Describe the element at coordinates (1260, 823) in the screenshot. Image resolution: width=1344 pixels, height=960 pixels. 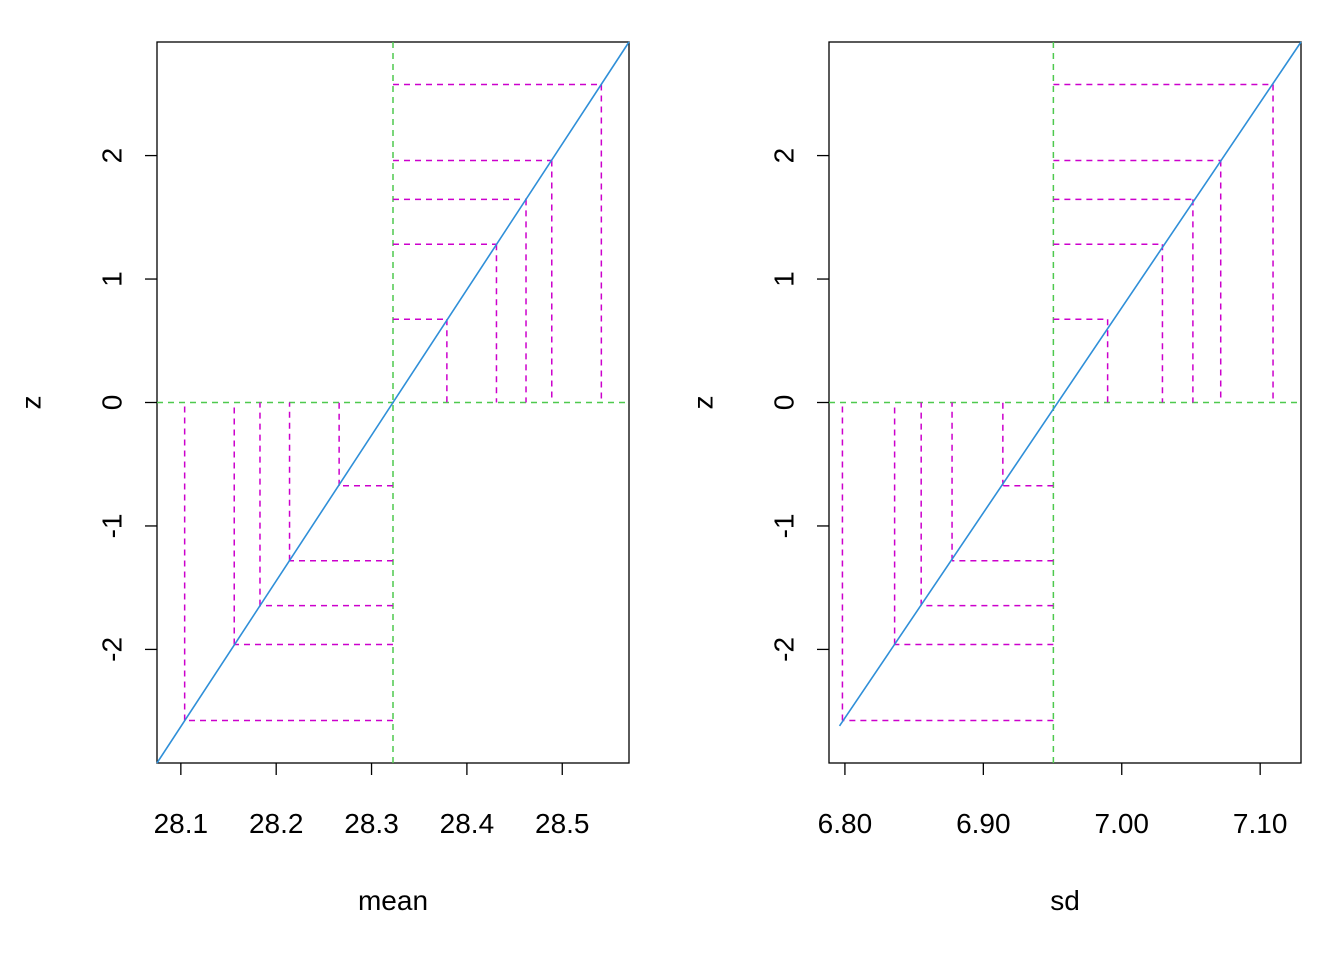
I see `x-tick-label: 7.10` at that location.